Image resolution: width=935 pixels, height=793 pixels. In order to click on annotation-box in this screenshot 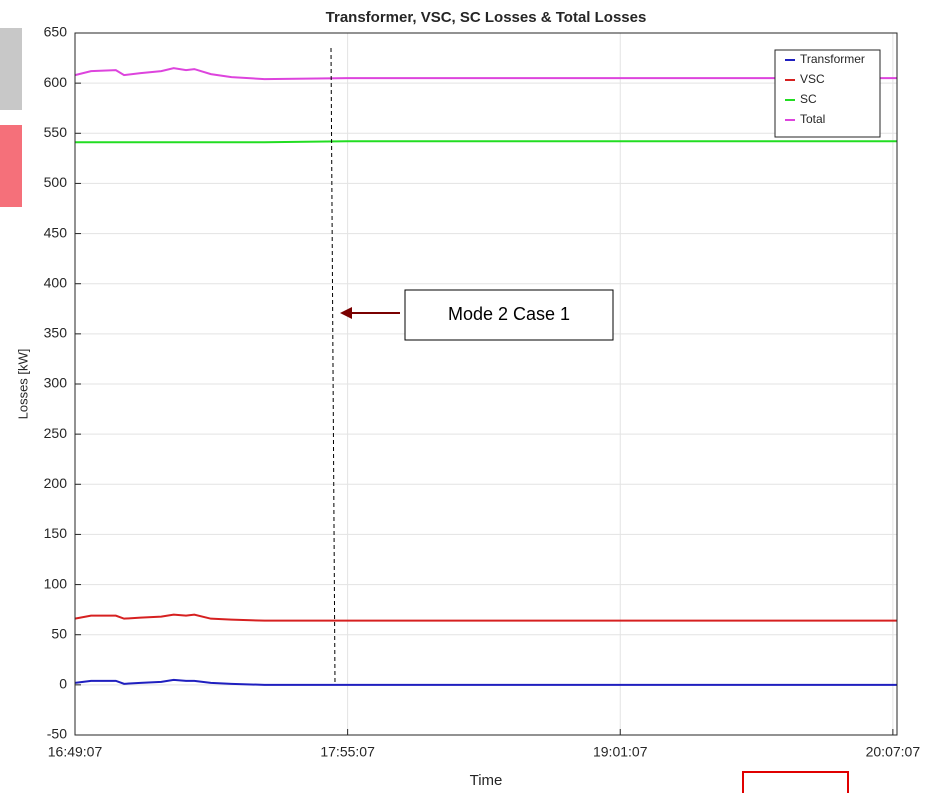, I will do `click(509, 315)`.